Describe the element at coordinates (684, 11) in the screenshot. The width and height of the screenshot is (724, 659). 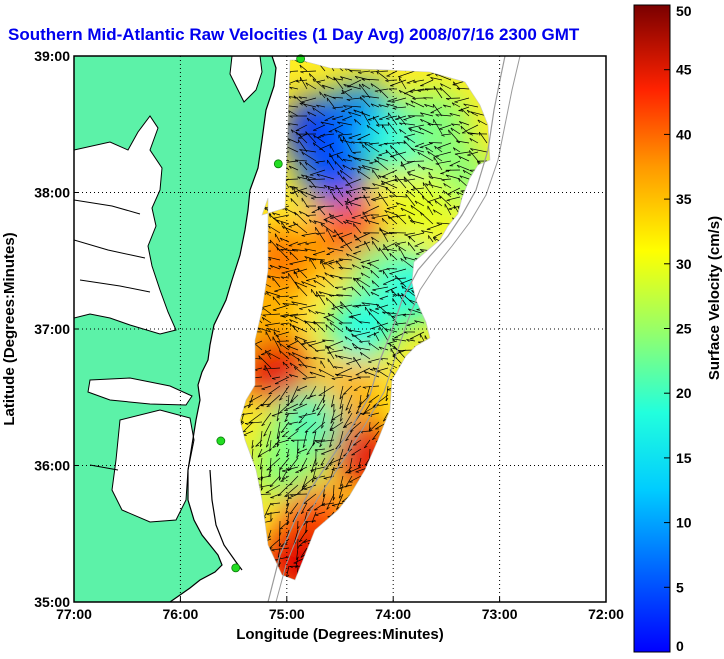
I see `colorbar-tick-label: 50` at that location.